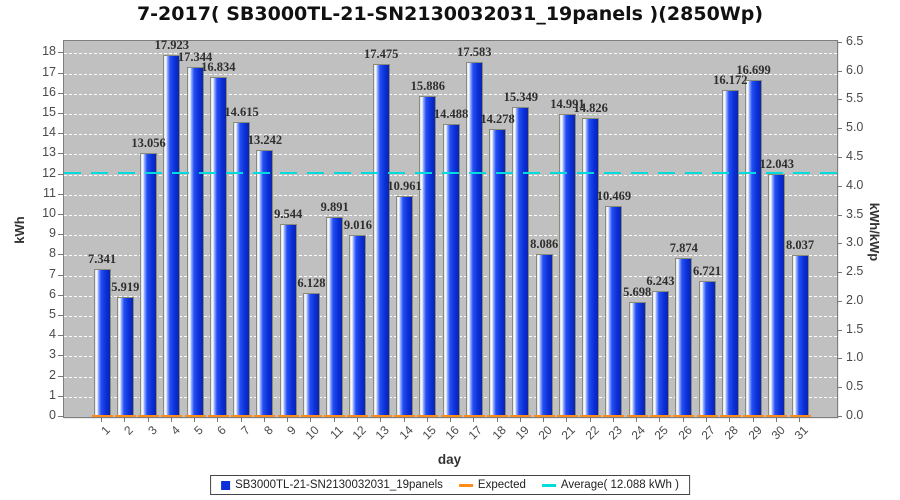 This screenshot has width=900, height=500. What do you see at coordinates (855, 242) in the screenshot?
I see `right-axis-tick-label: 3.0` at bounding box center [855, 242].